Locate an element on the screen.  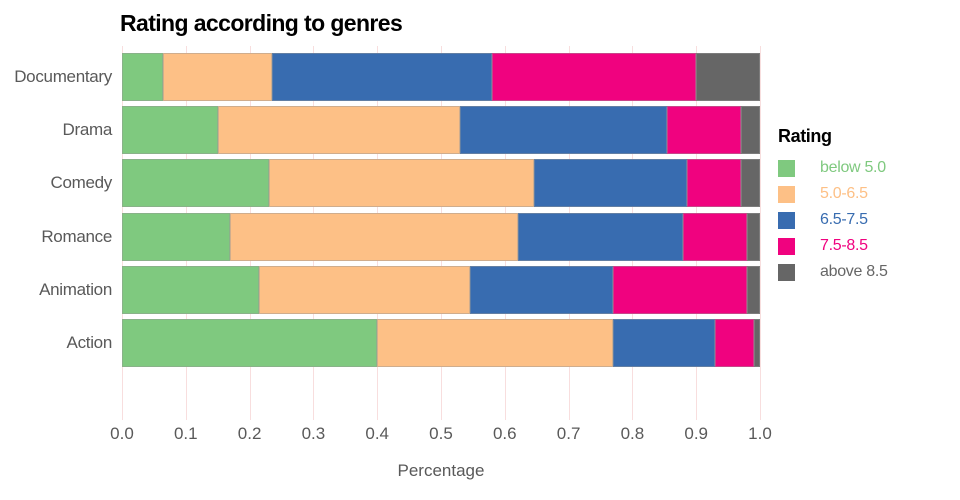
legend-item-6.5-7.5: 6.5-7.5 is located at coordinates (833, 220).